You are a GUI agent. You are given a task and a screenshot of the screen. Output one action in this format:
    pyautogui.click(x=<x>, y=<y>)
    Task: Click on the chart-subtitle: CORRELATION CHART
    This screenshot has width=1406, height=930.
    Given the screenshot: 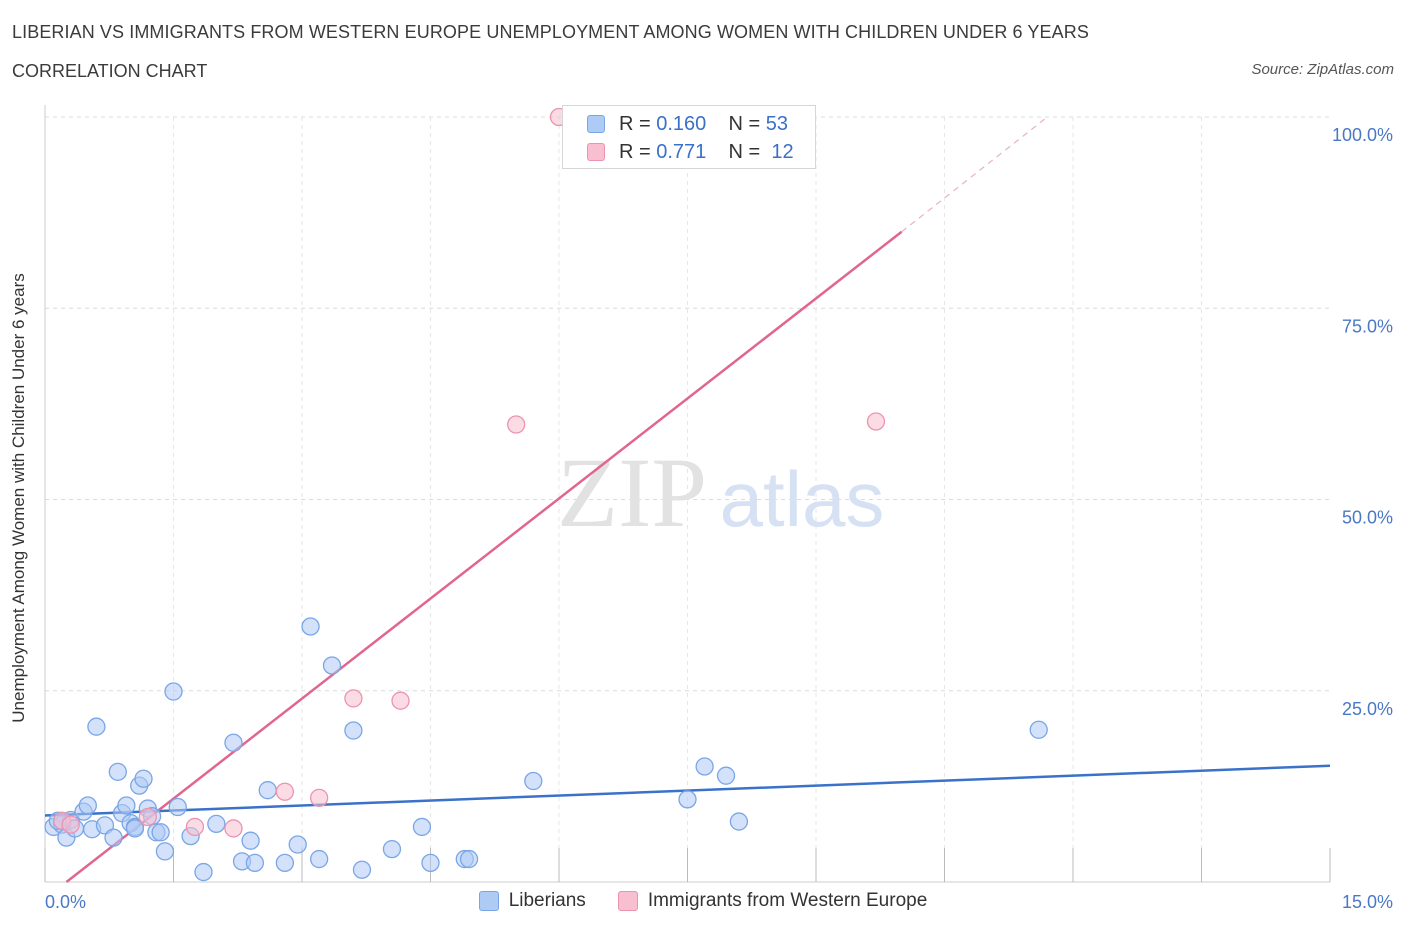 What is the action you would take?
    pyautogui.click(x=110, y=71)
    